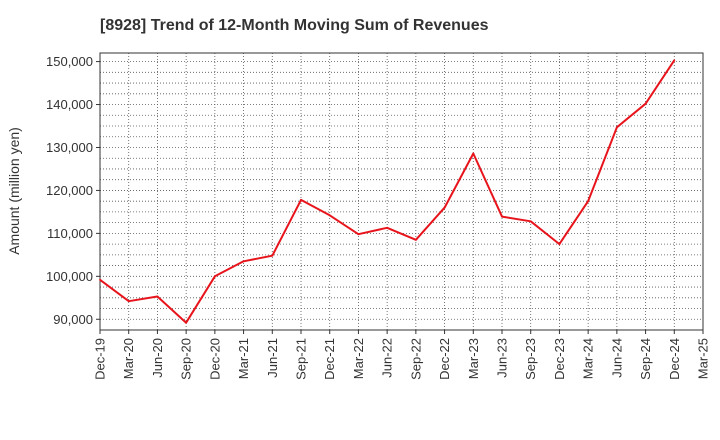  Describe the element at coordinates (588, 358) in the screenshot. I see `x-tick-label: Mar-24` at that location.